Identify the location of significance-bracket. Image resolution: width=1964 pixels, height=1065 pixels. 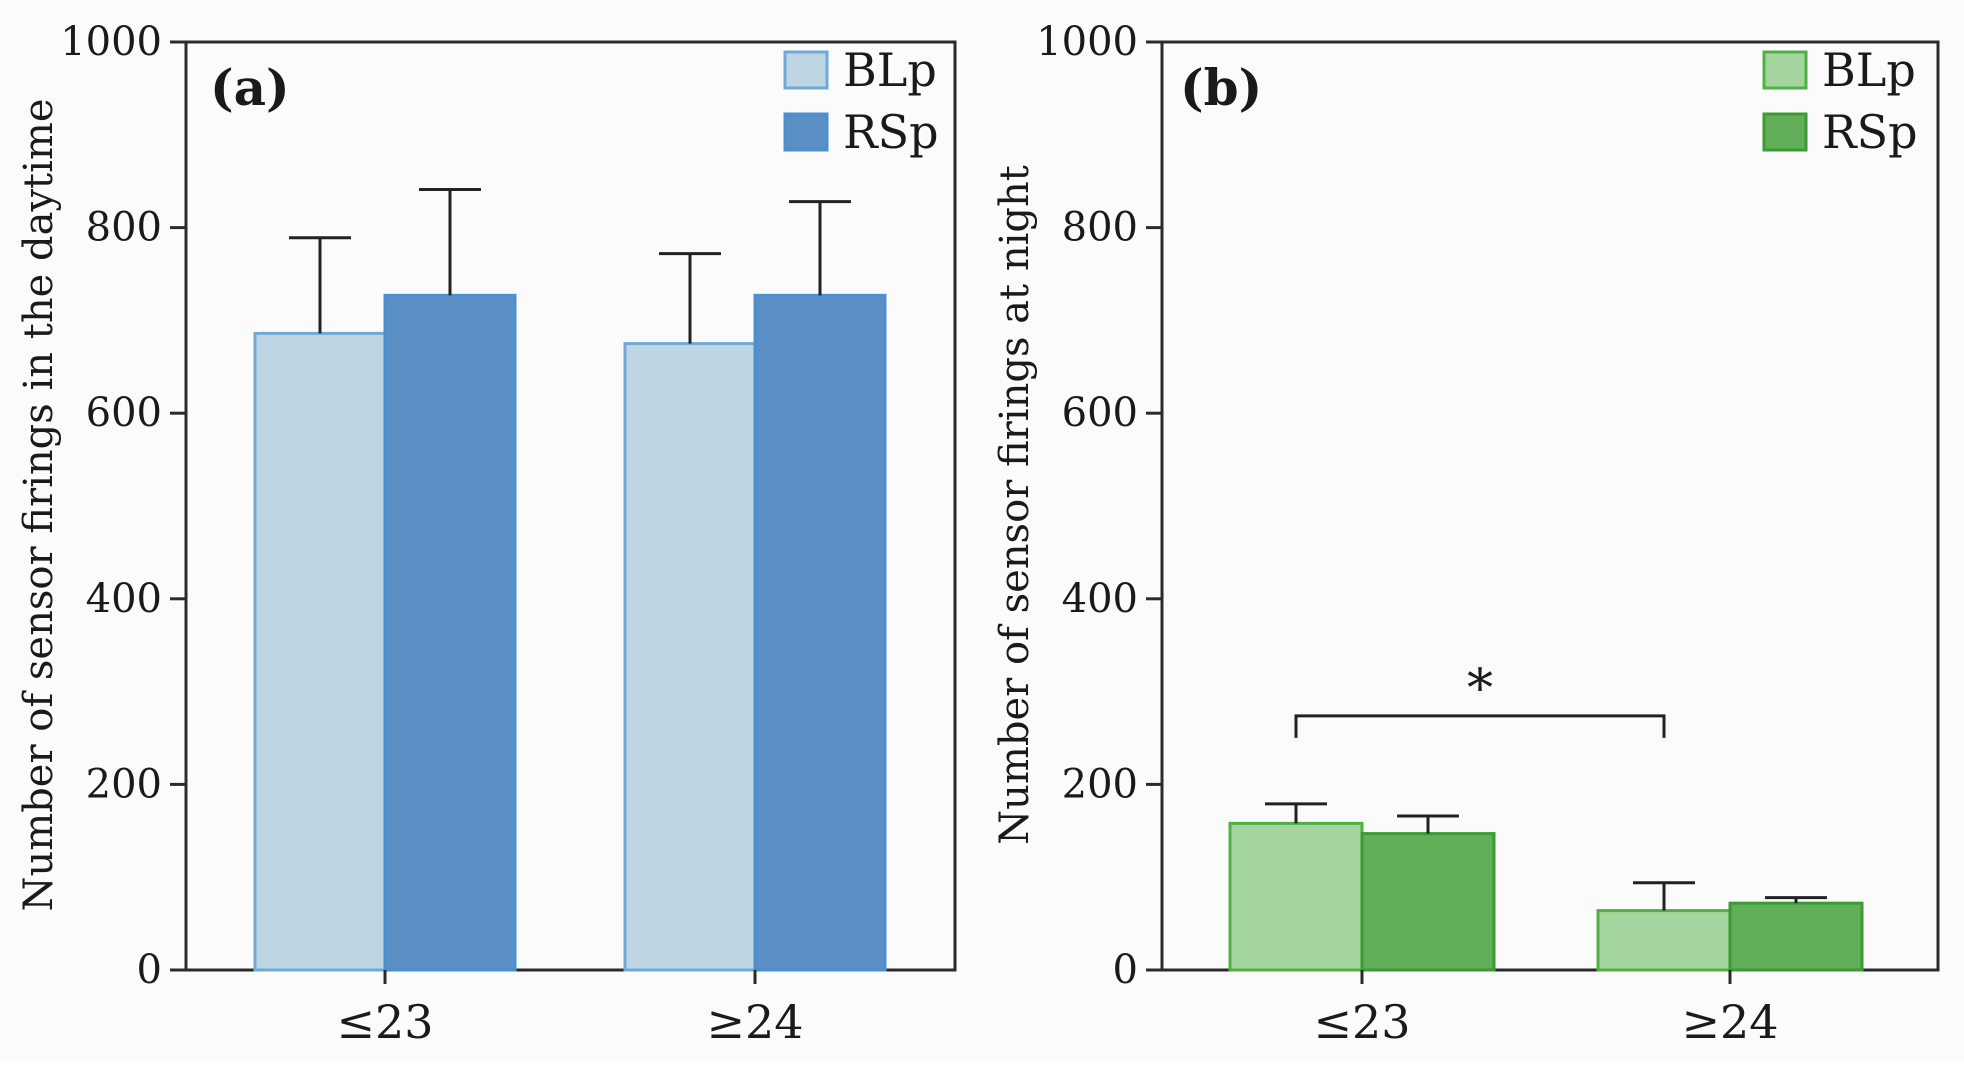
(1480, 726).